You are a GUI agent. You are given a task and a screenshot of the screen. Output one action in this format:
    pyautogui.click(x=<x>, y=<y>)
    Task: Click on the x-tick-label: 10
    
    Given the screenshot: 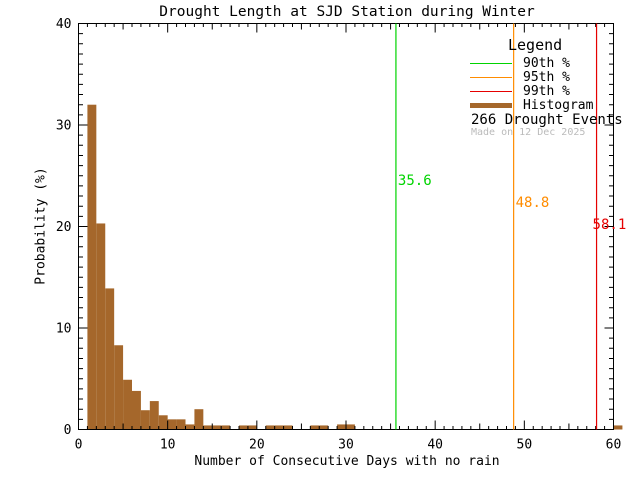 What is the action you would take?
    pyautogui.click(x=168, y=445)
    